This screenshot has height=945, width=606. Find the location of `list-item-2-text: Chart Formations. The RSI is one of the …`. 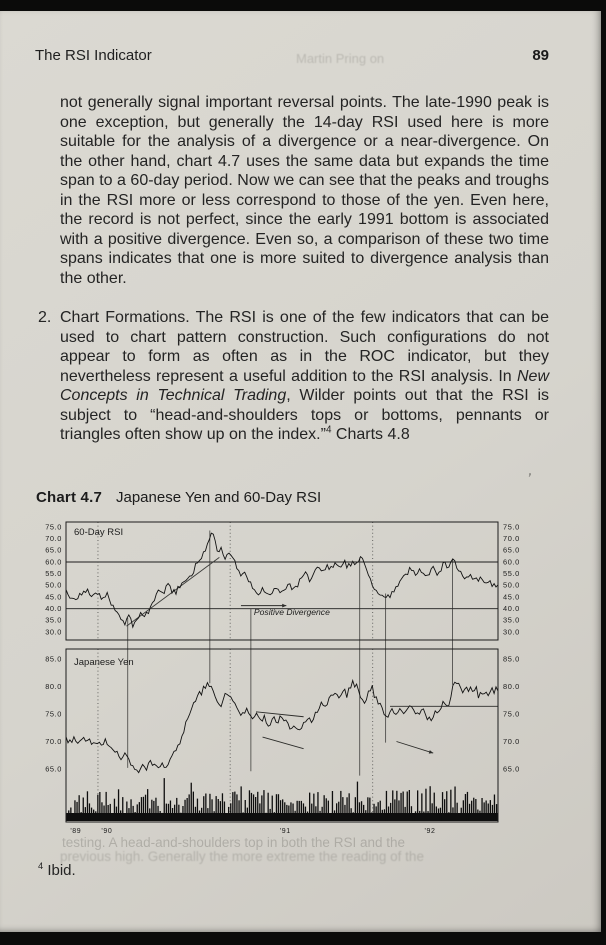

list-item-2-text: Chart Formations. The RSI is one of the … is located at coordinates (304, 376).